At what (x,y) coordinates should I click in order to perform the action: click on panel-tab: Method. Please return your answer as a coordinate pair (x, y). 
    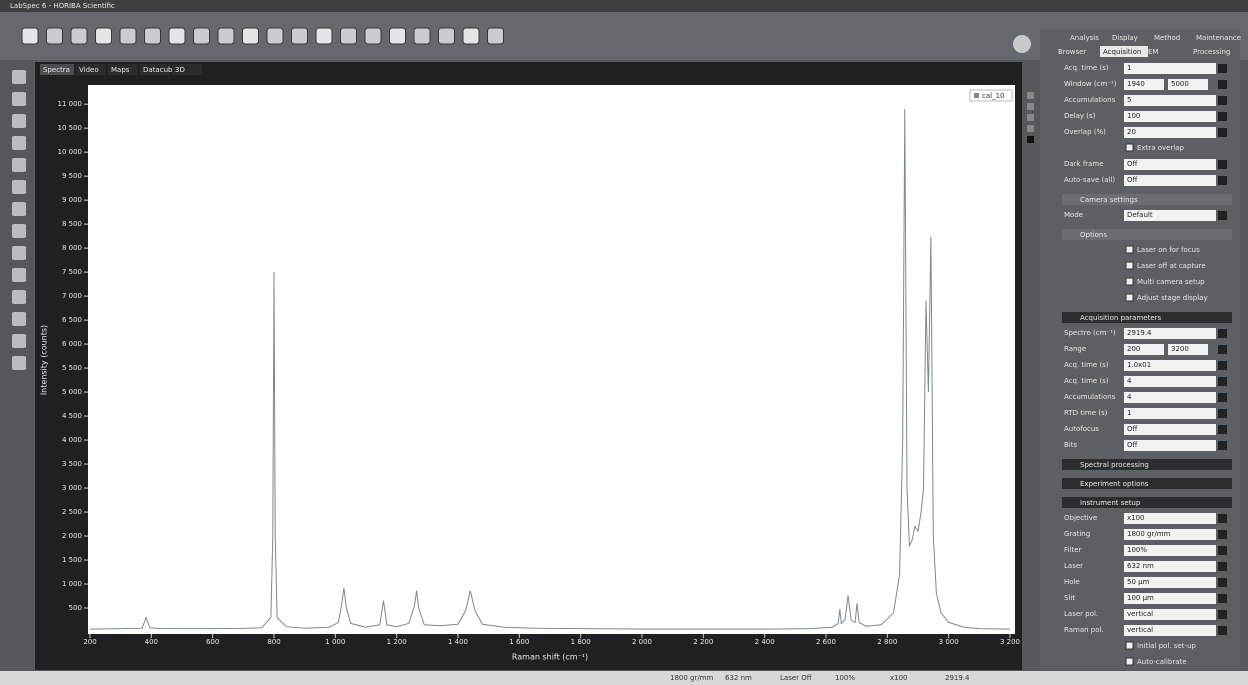
    Looking at the image, I should click on (1167, 38).